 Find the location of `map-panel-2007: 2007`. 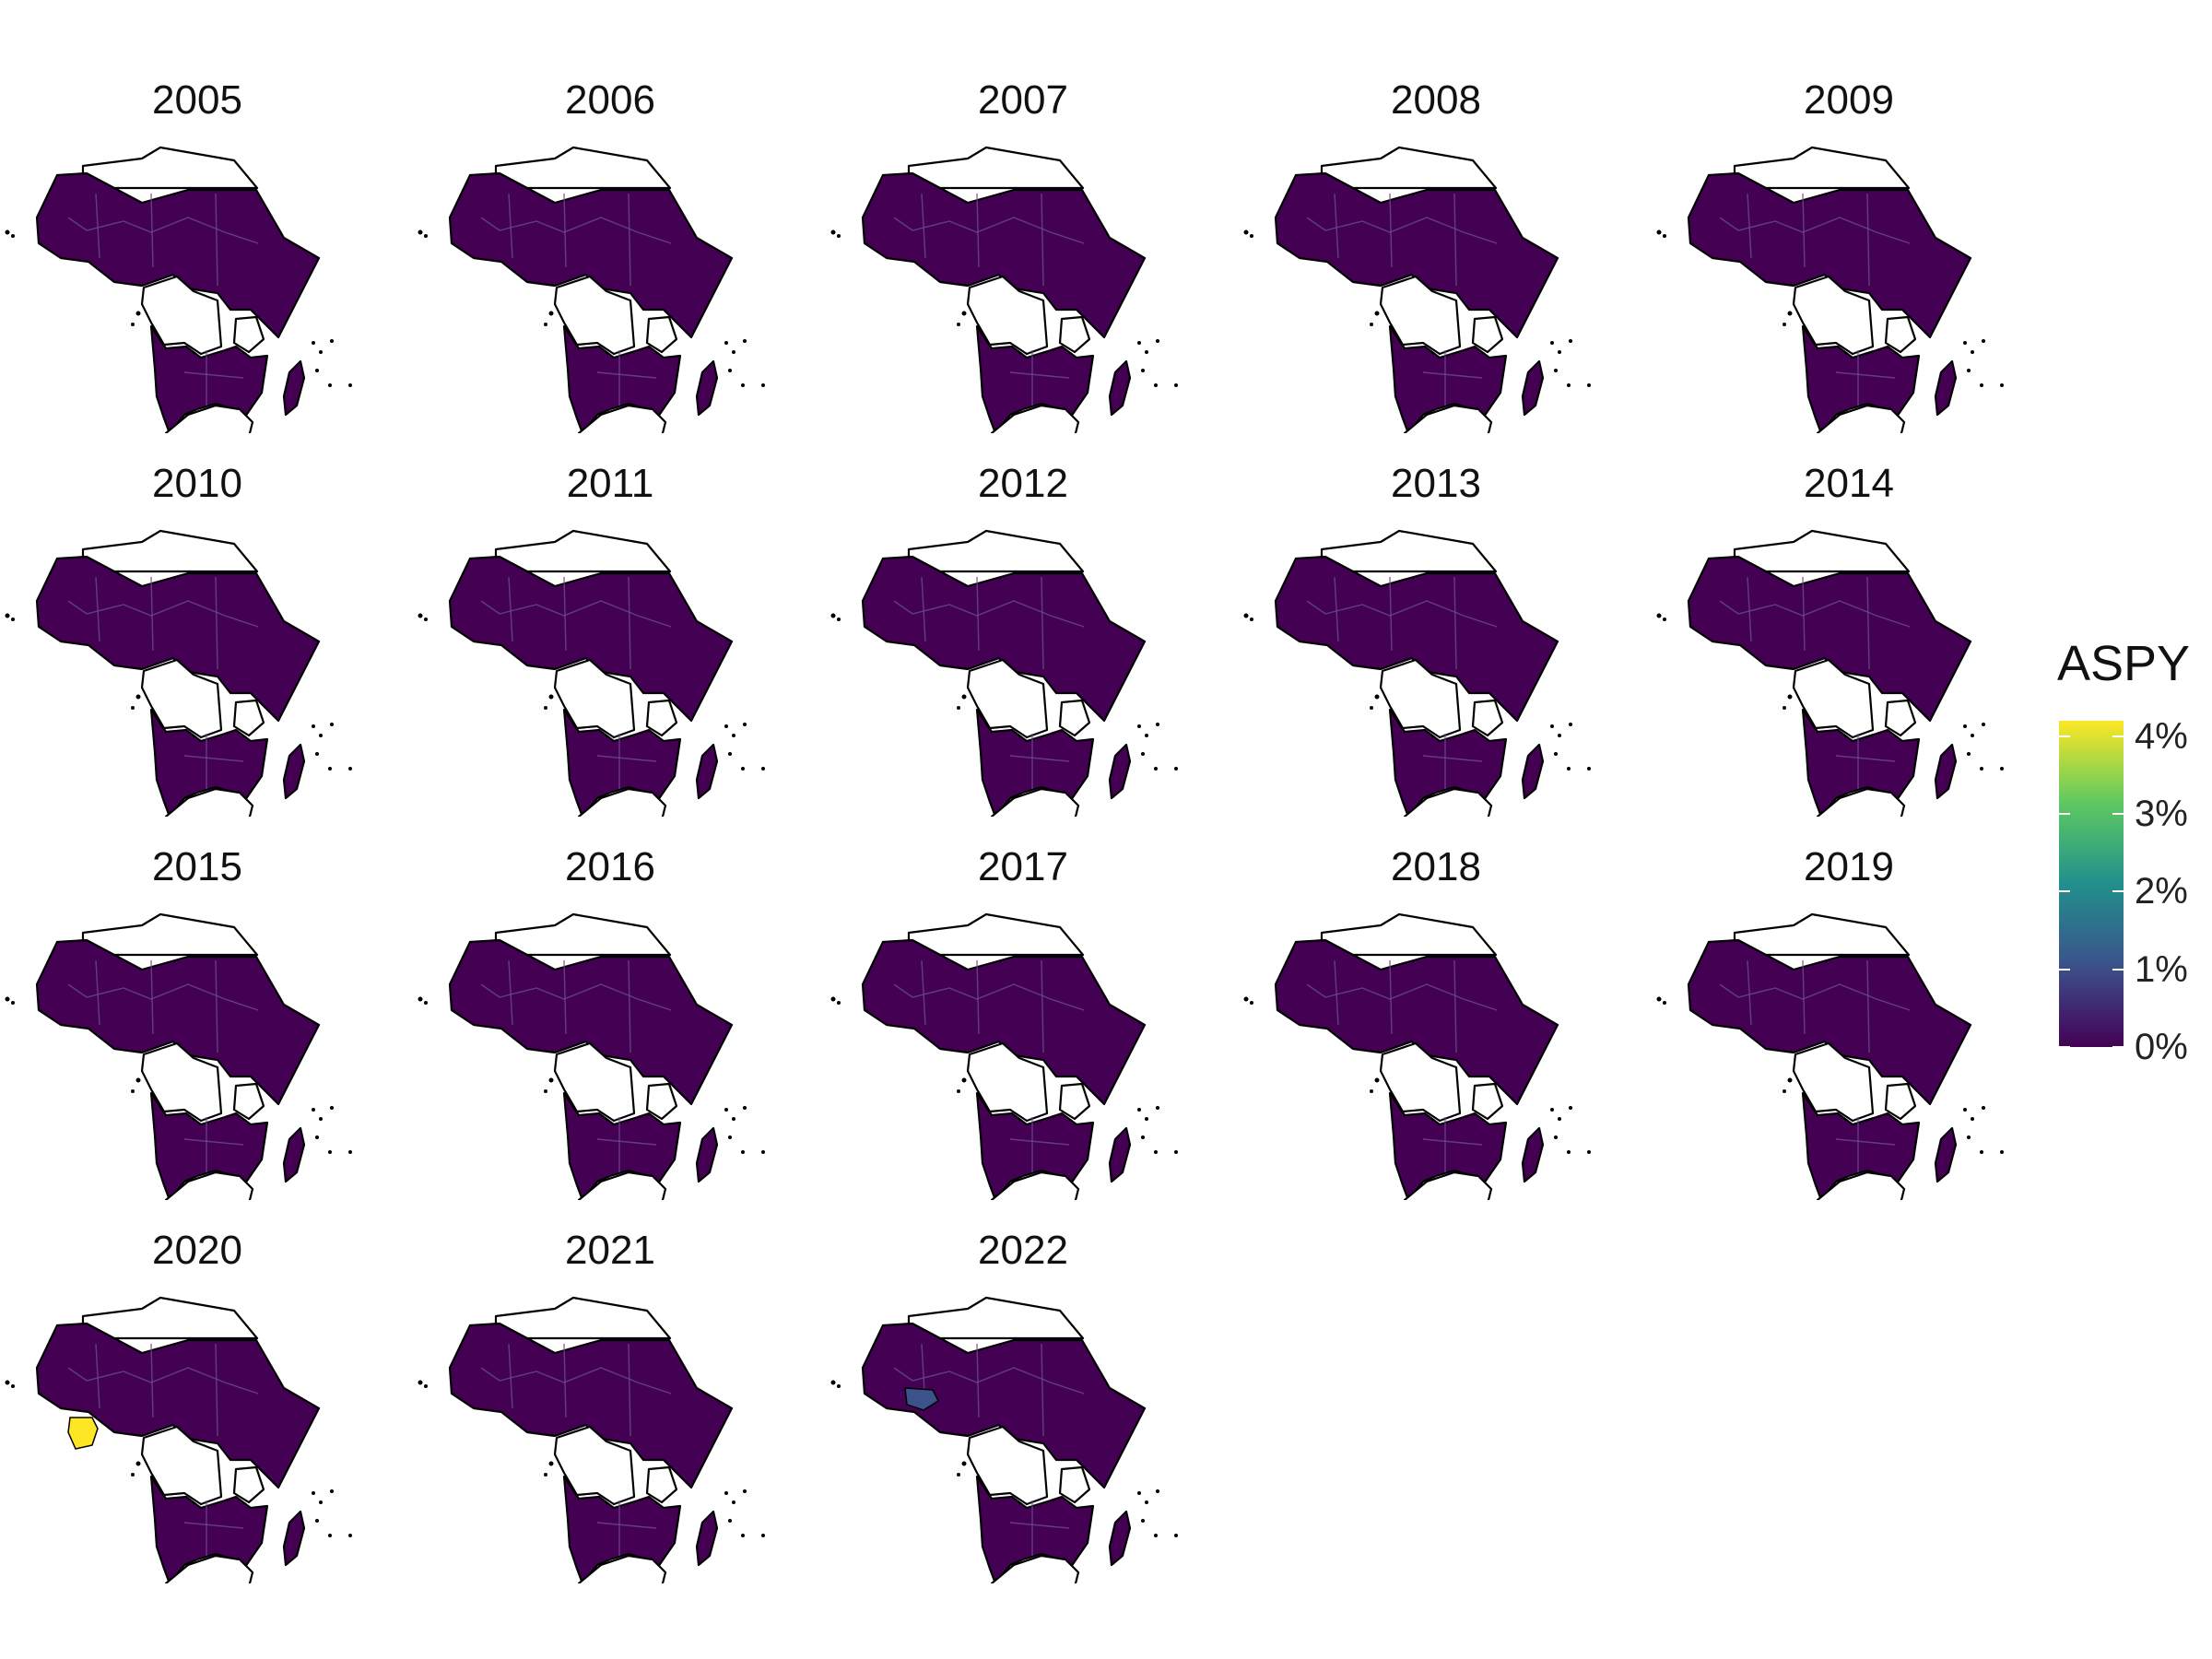

map-panel-2007: 2007 is located at coordinates (1023, 261).